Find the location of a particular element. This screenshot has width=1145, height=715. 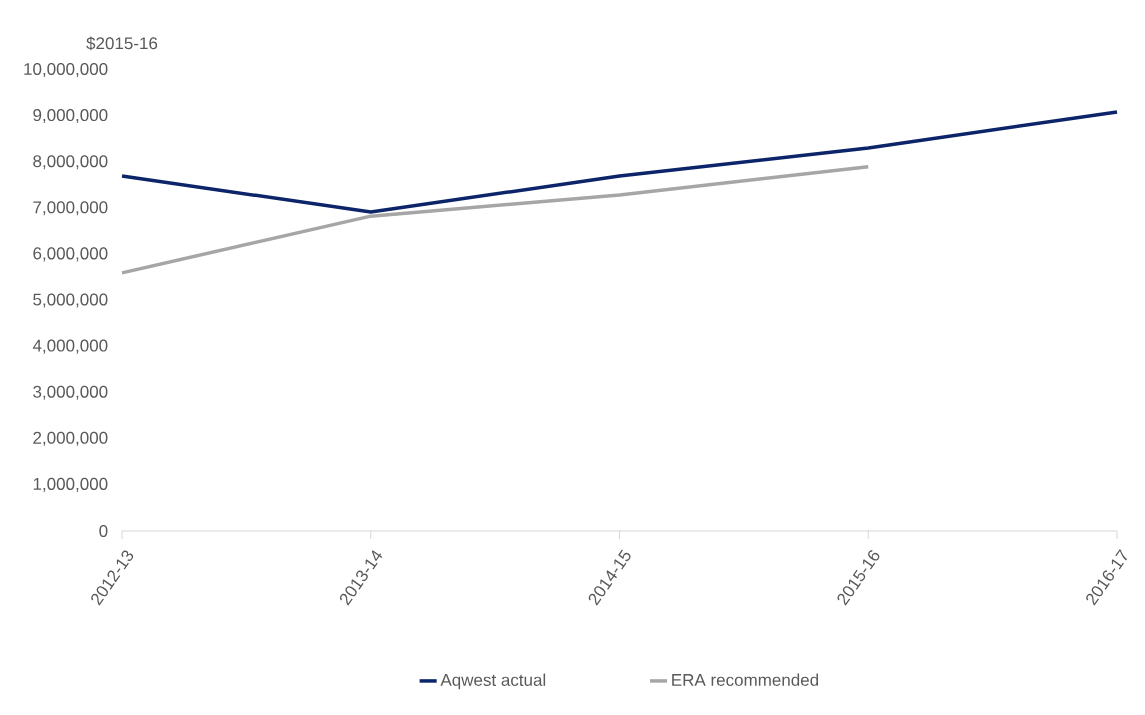

y-tick-label: 6,000,000 is located at coordinates (70, 254).